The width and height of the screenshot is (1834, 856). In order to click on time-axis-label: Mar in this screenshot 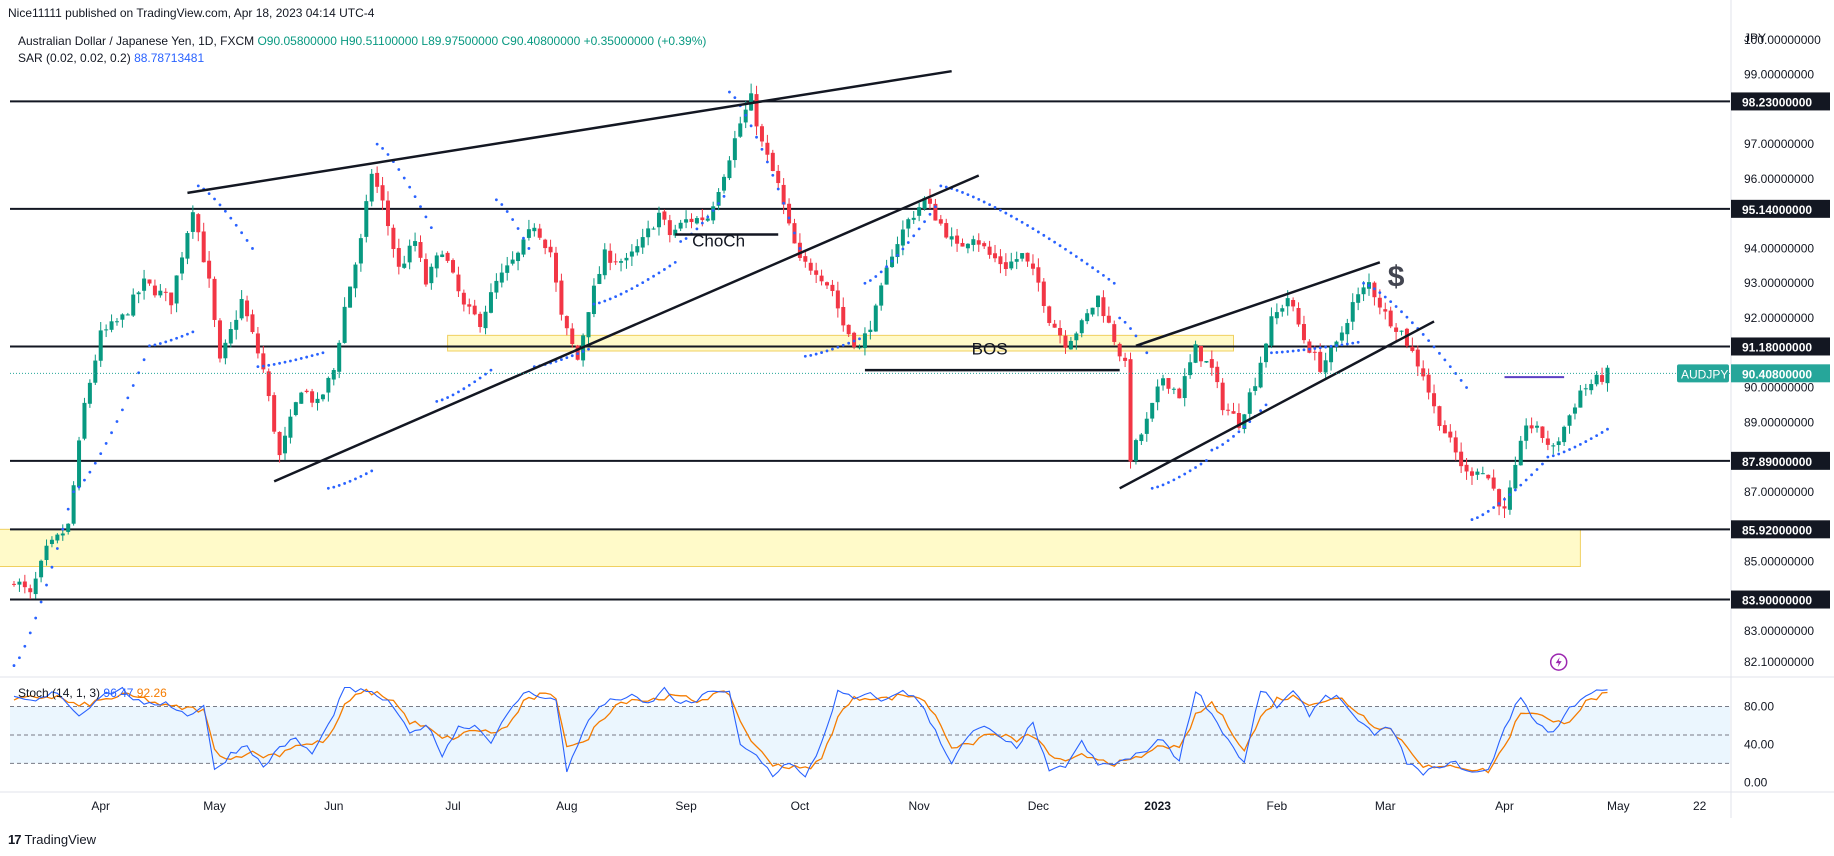, I will do `click(1385, 806)`.